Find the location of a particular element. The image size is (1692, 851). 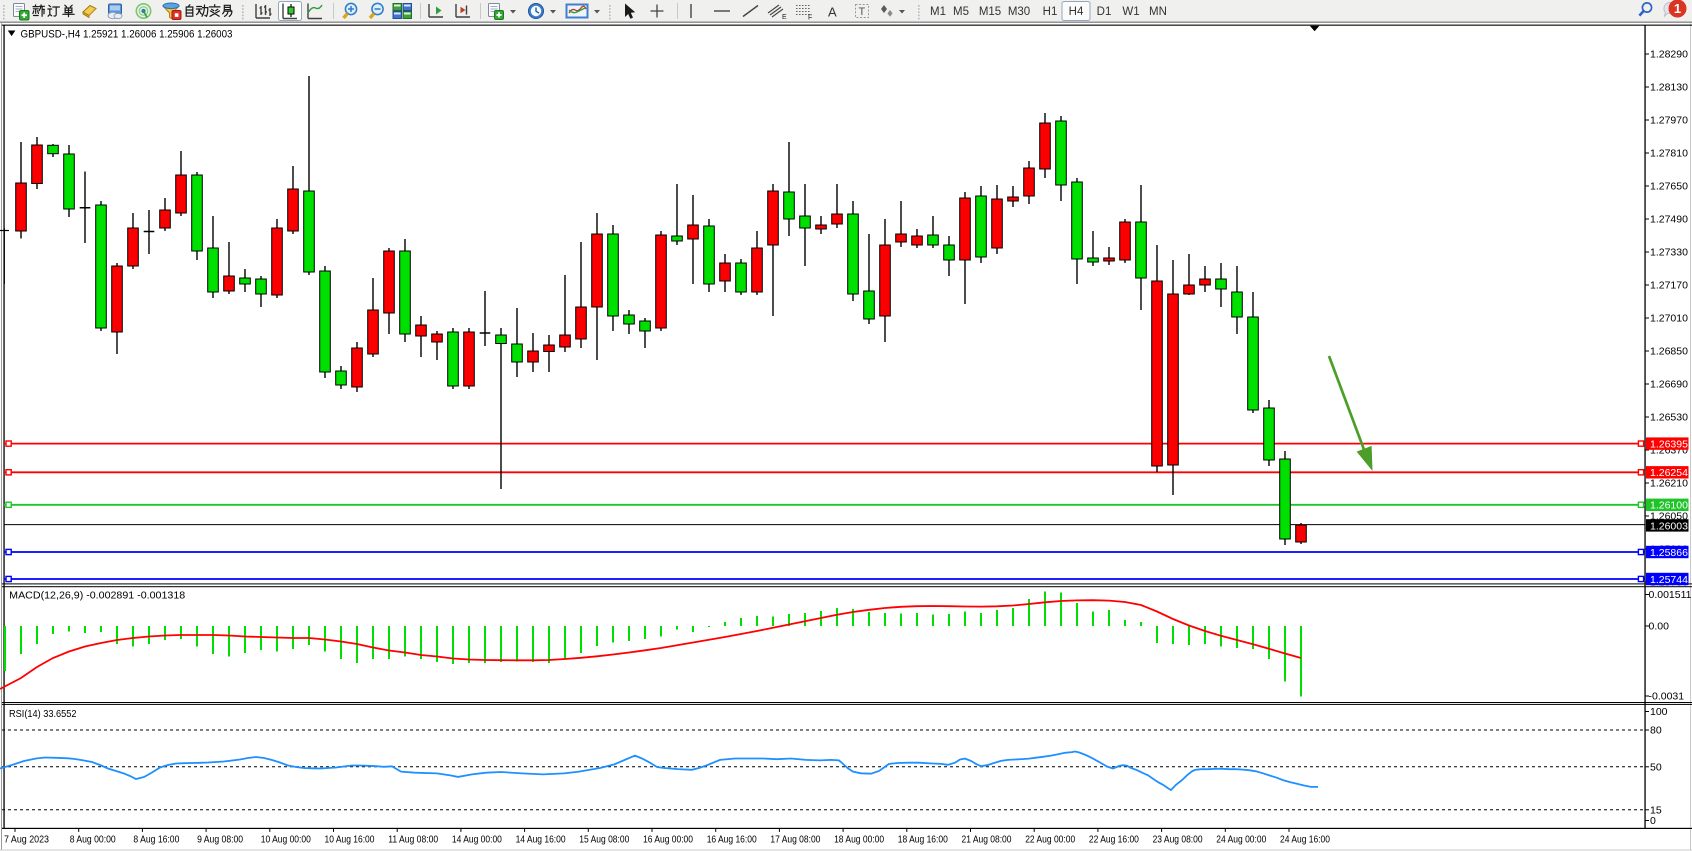

svg-text: 80 is located at coordinates (1656, 731).